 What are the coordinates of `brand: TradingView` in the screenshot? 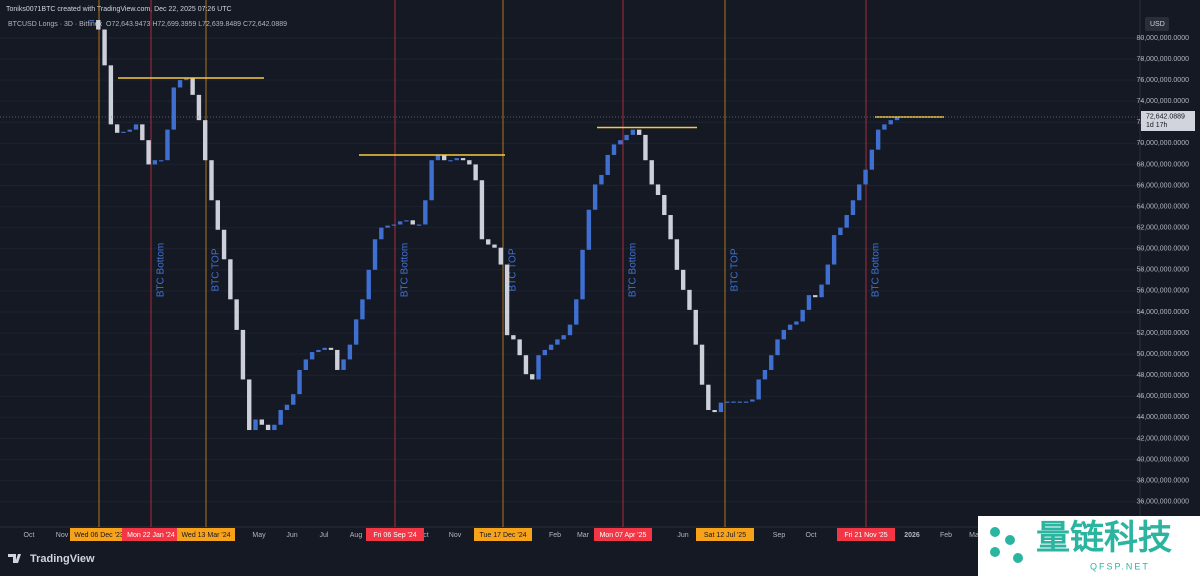 It's located at (62, 559).